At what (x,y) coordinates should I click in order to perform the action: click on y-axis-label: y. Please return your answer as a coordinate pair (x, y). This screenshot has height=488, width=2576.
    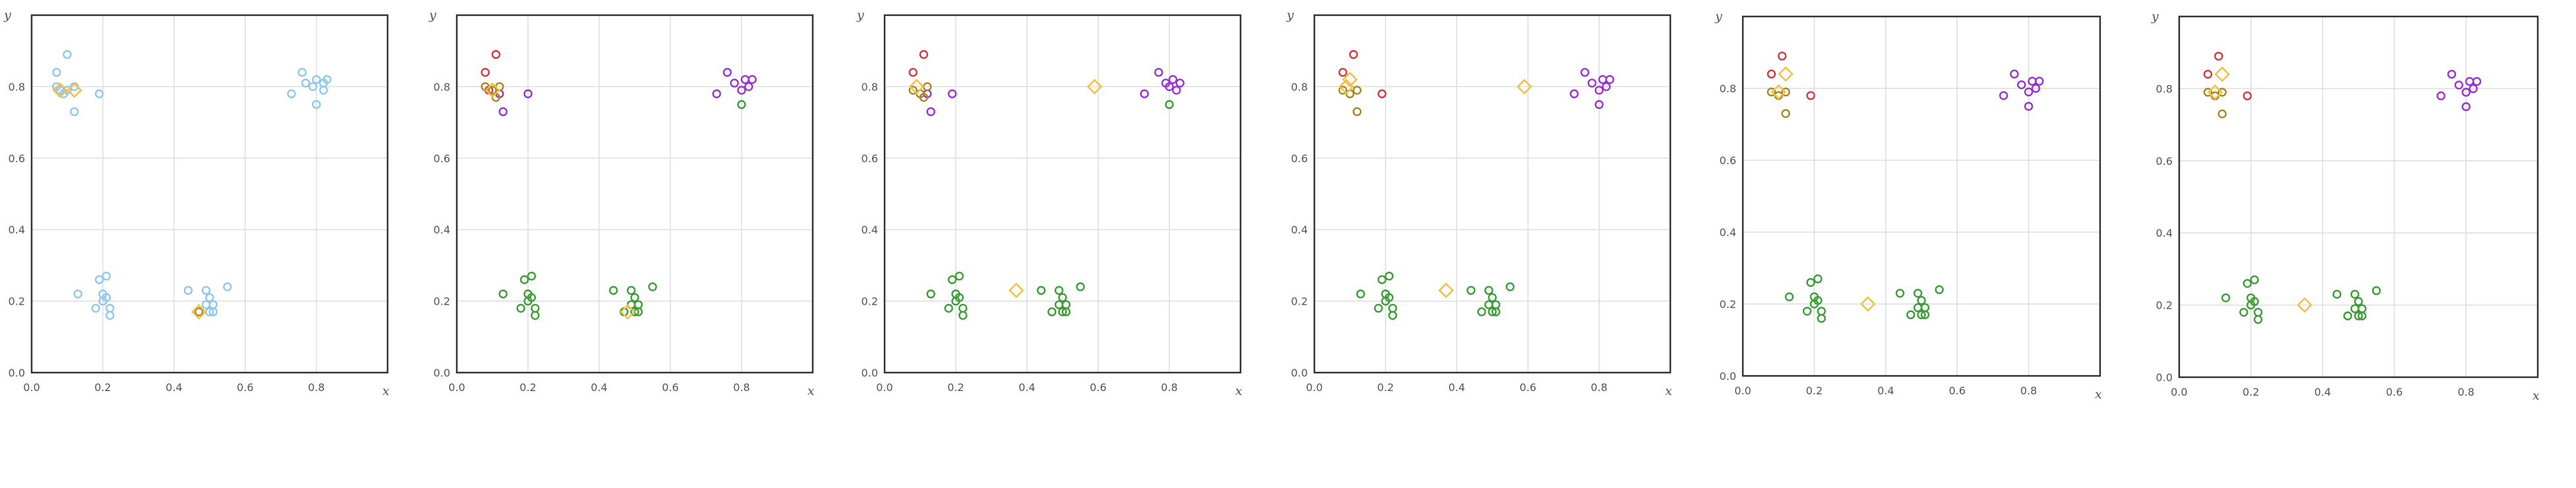
    Looking at the image, I should click on (2155, 16).